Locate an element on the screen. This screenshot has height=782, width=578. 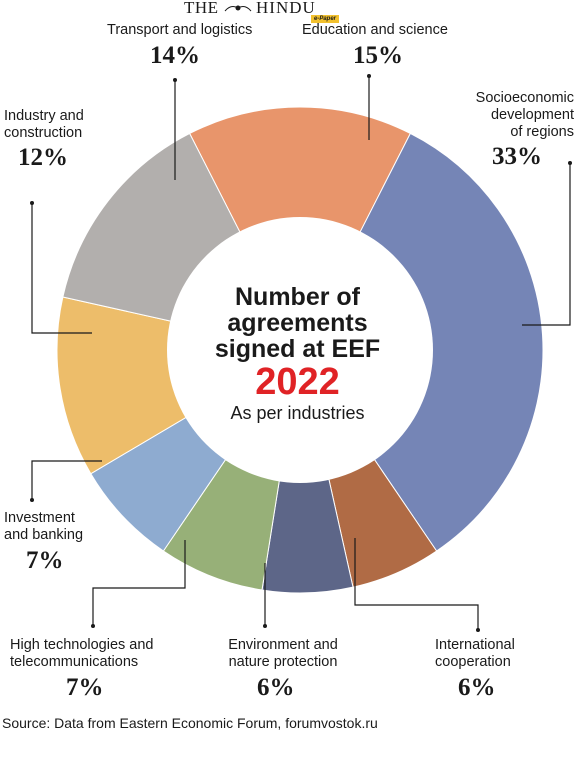
pct-invest: 7% is located at coordinates (45, 560).